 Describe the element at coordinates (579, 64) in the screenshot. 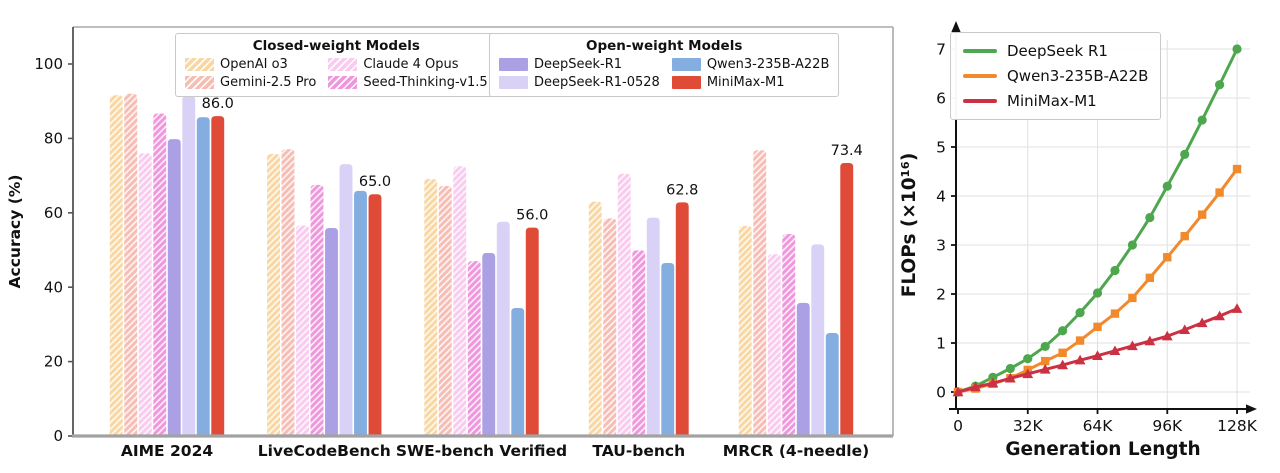

I see `legend-item: DeepSeek-R1` at that location.